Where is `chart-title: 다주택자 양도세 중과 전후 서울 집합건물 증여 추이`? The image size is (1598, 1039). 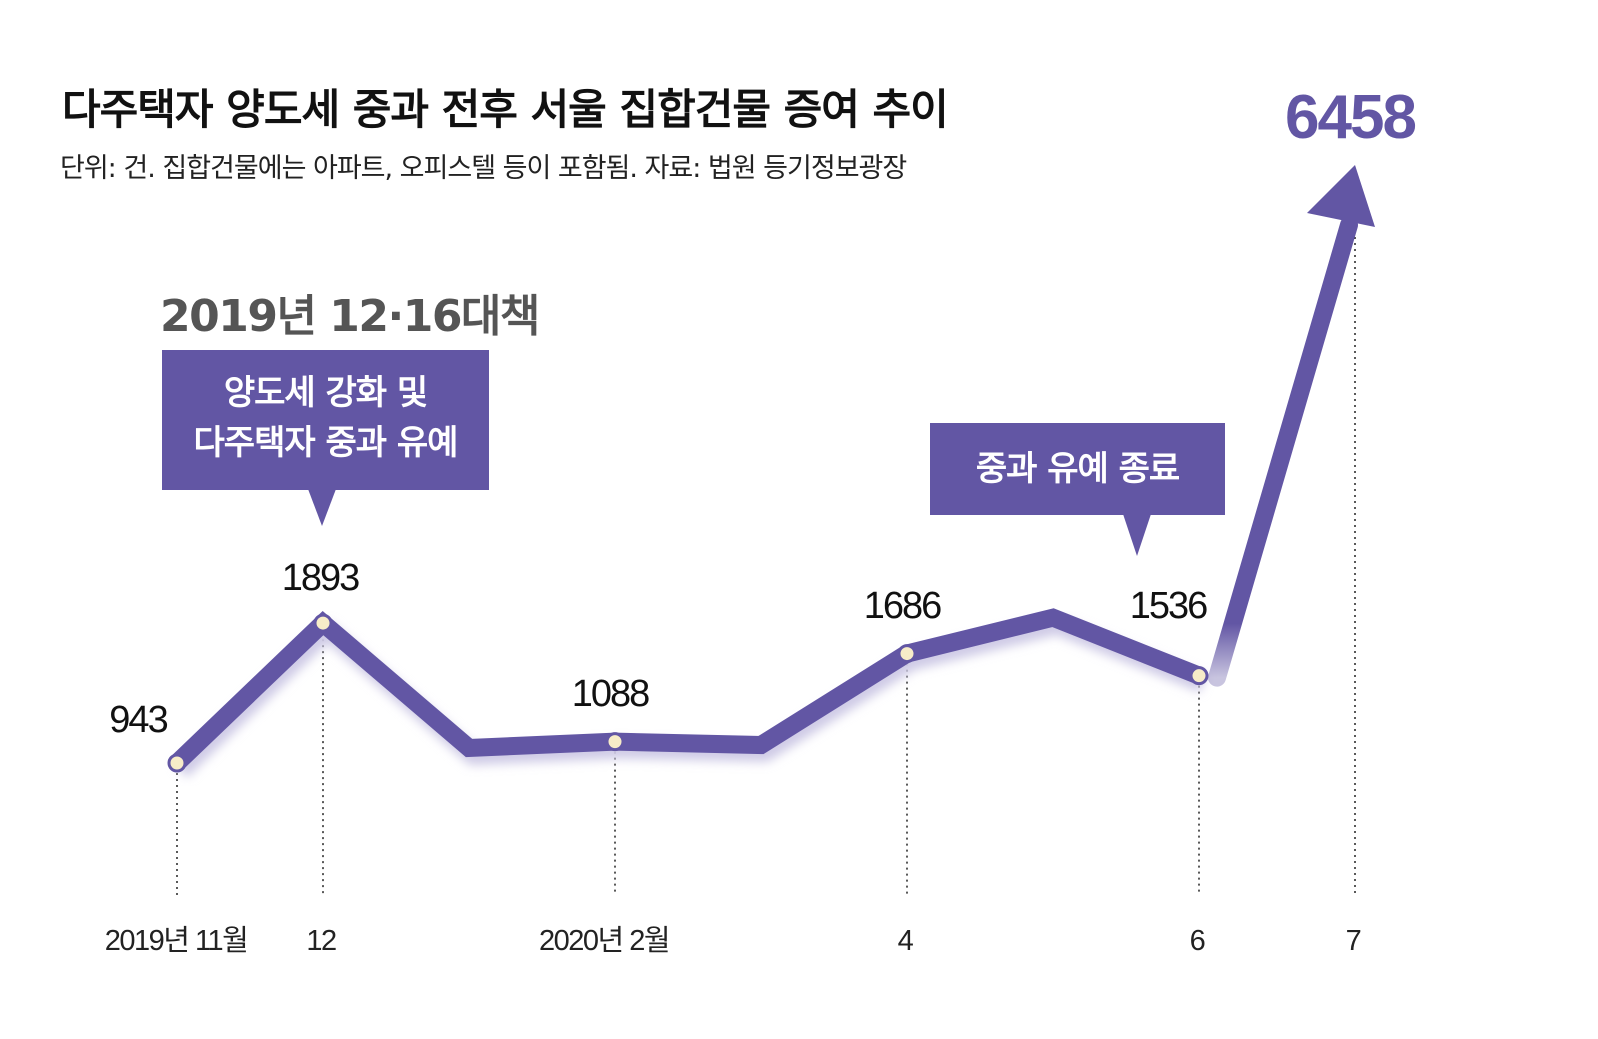
chart-title: 다주택자 양도세 중과 전후 서울 집합건물 증여 추이 is located at coordinates (505, 109).